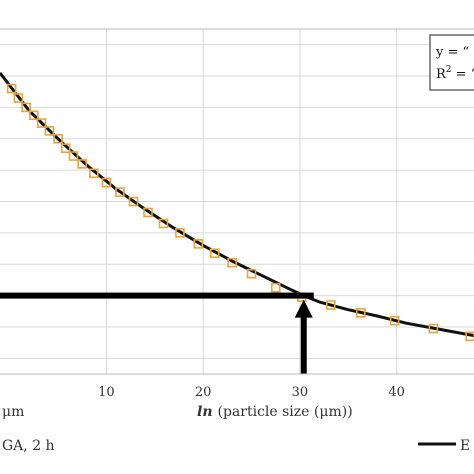 This screenshot has height=474, width=474. I want to click on x-tick-label-0: 10, so click(106, 392).